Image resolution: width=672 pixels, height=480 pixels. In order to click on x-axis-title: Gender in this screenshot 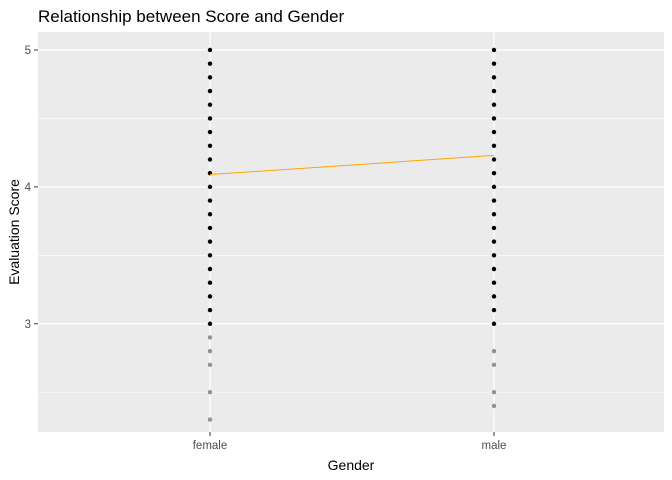, I will do `click(351, 465)`.